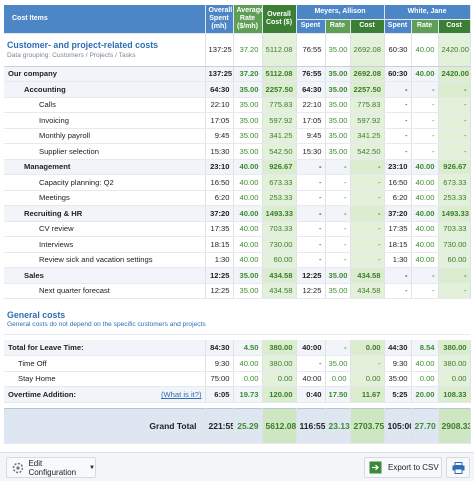 This screenshot has width=474, height=481. Describe the element at coordinates (454, 426) in the screenshot. I see `cost-cell: 2908.33` at that location.